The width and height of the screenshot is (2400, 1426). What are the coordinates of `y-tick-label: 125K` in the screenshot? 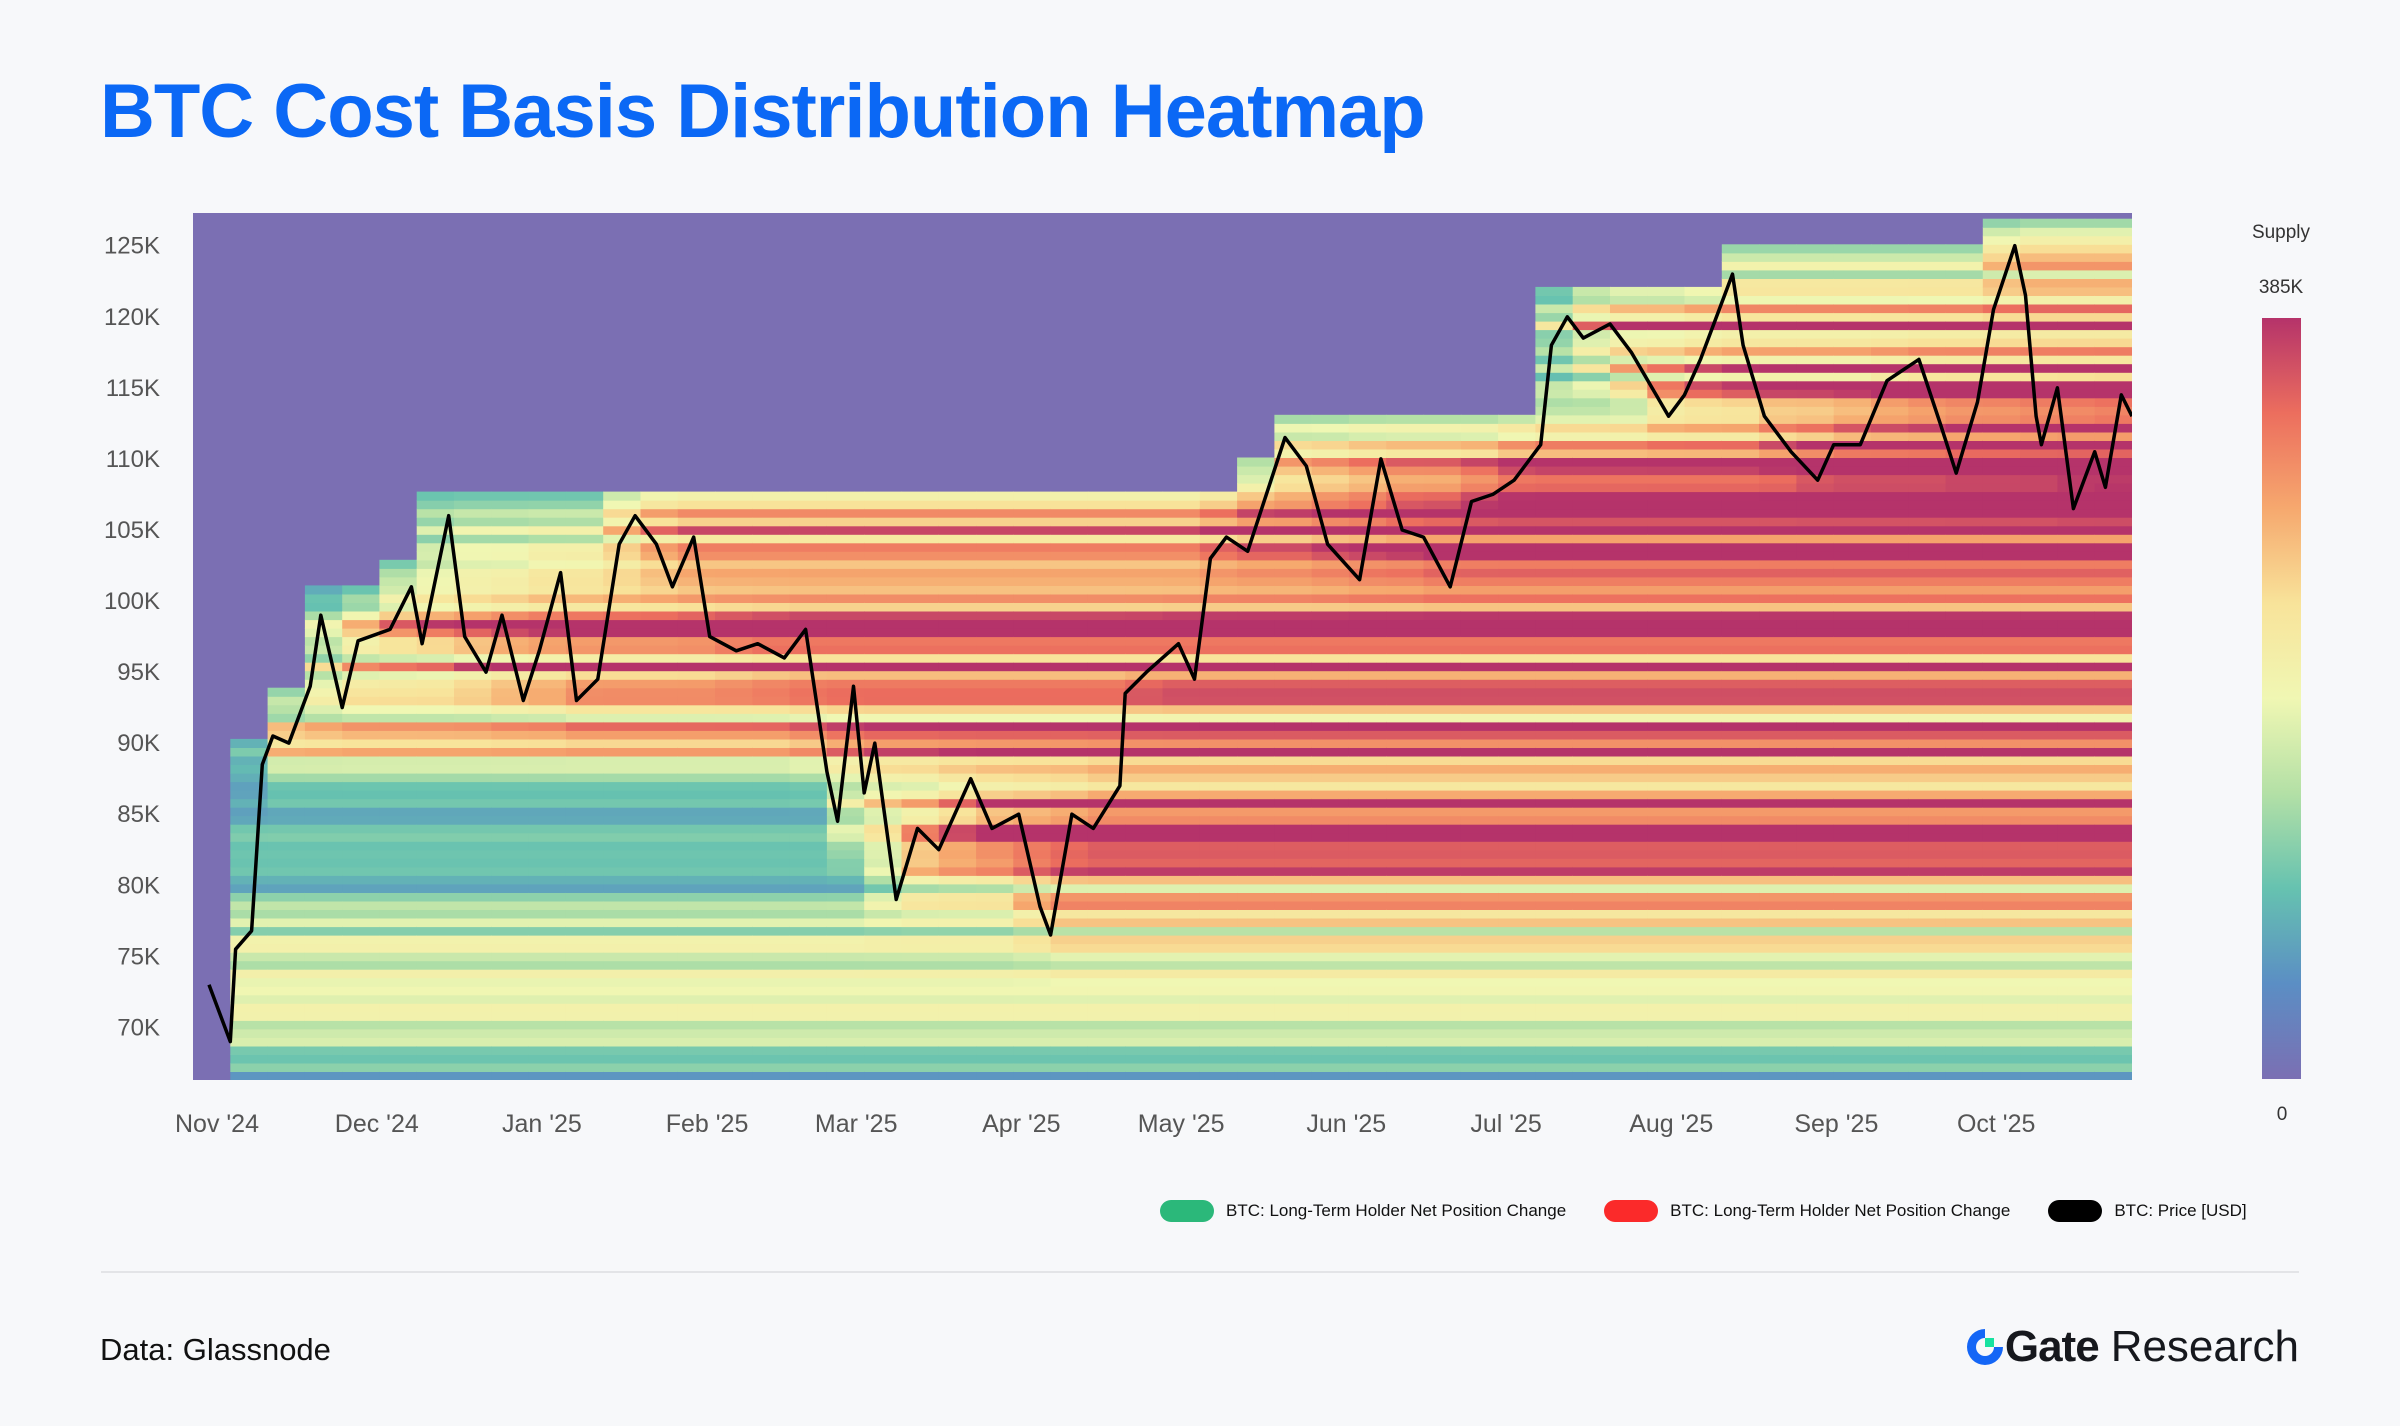 It's located at (132, 246).